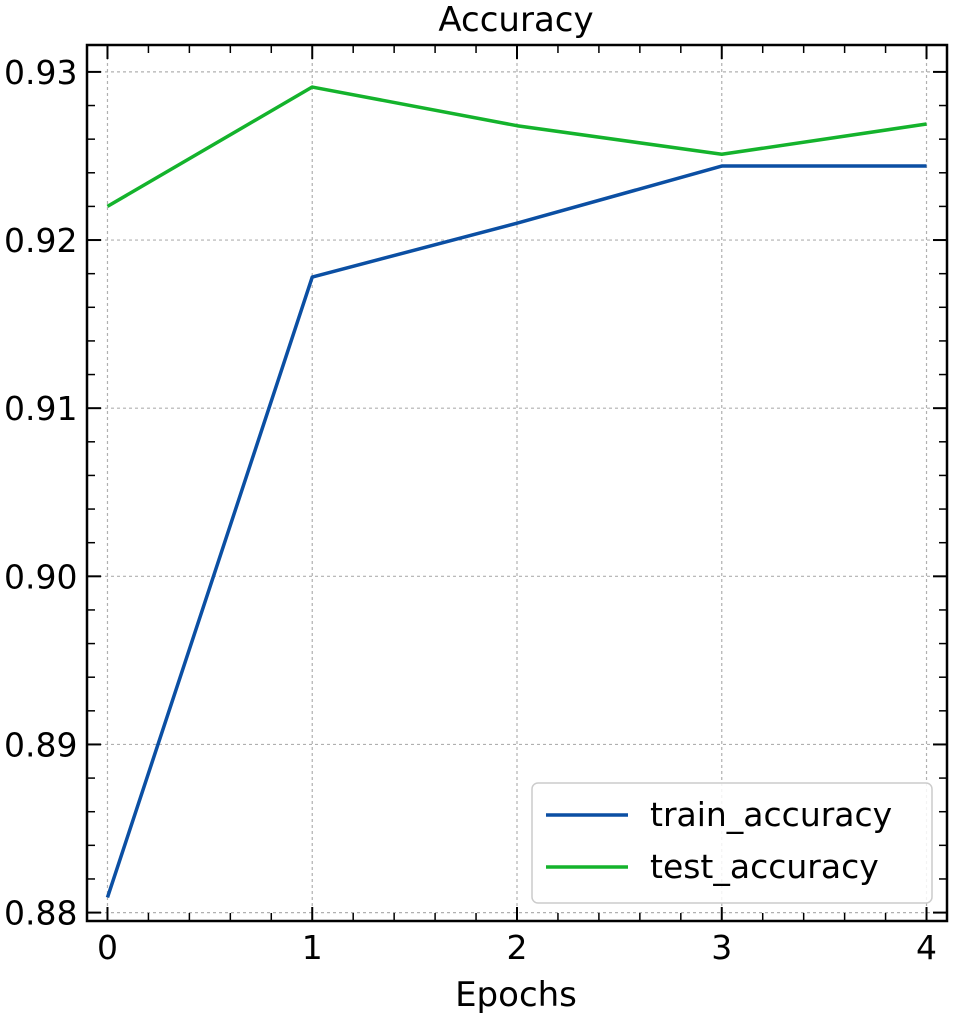 This screenshot has height=1018, width=955. I want to click on y-tick-label: 0.91, so click(40, 408).